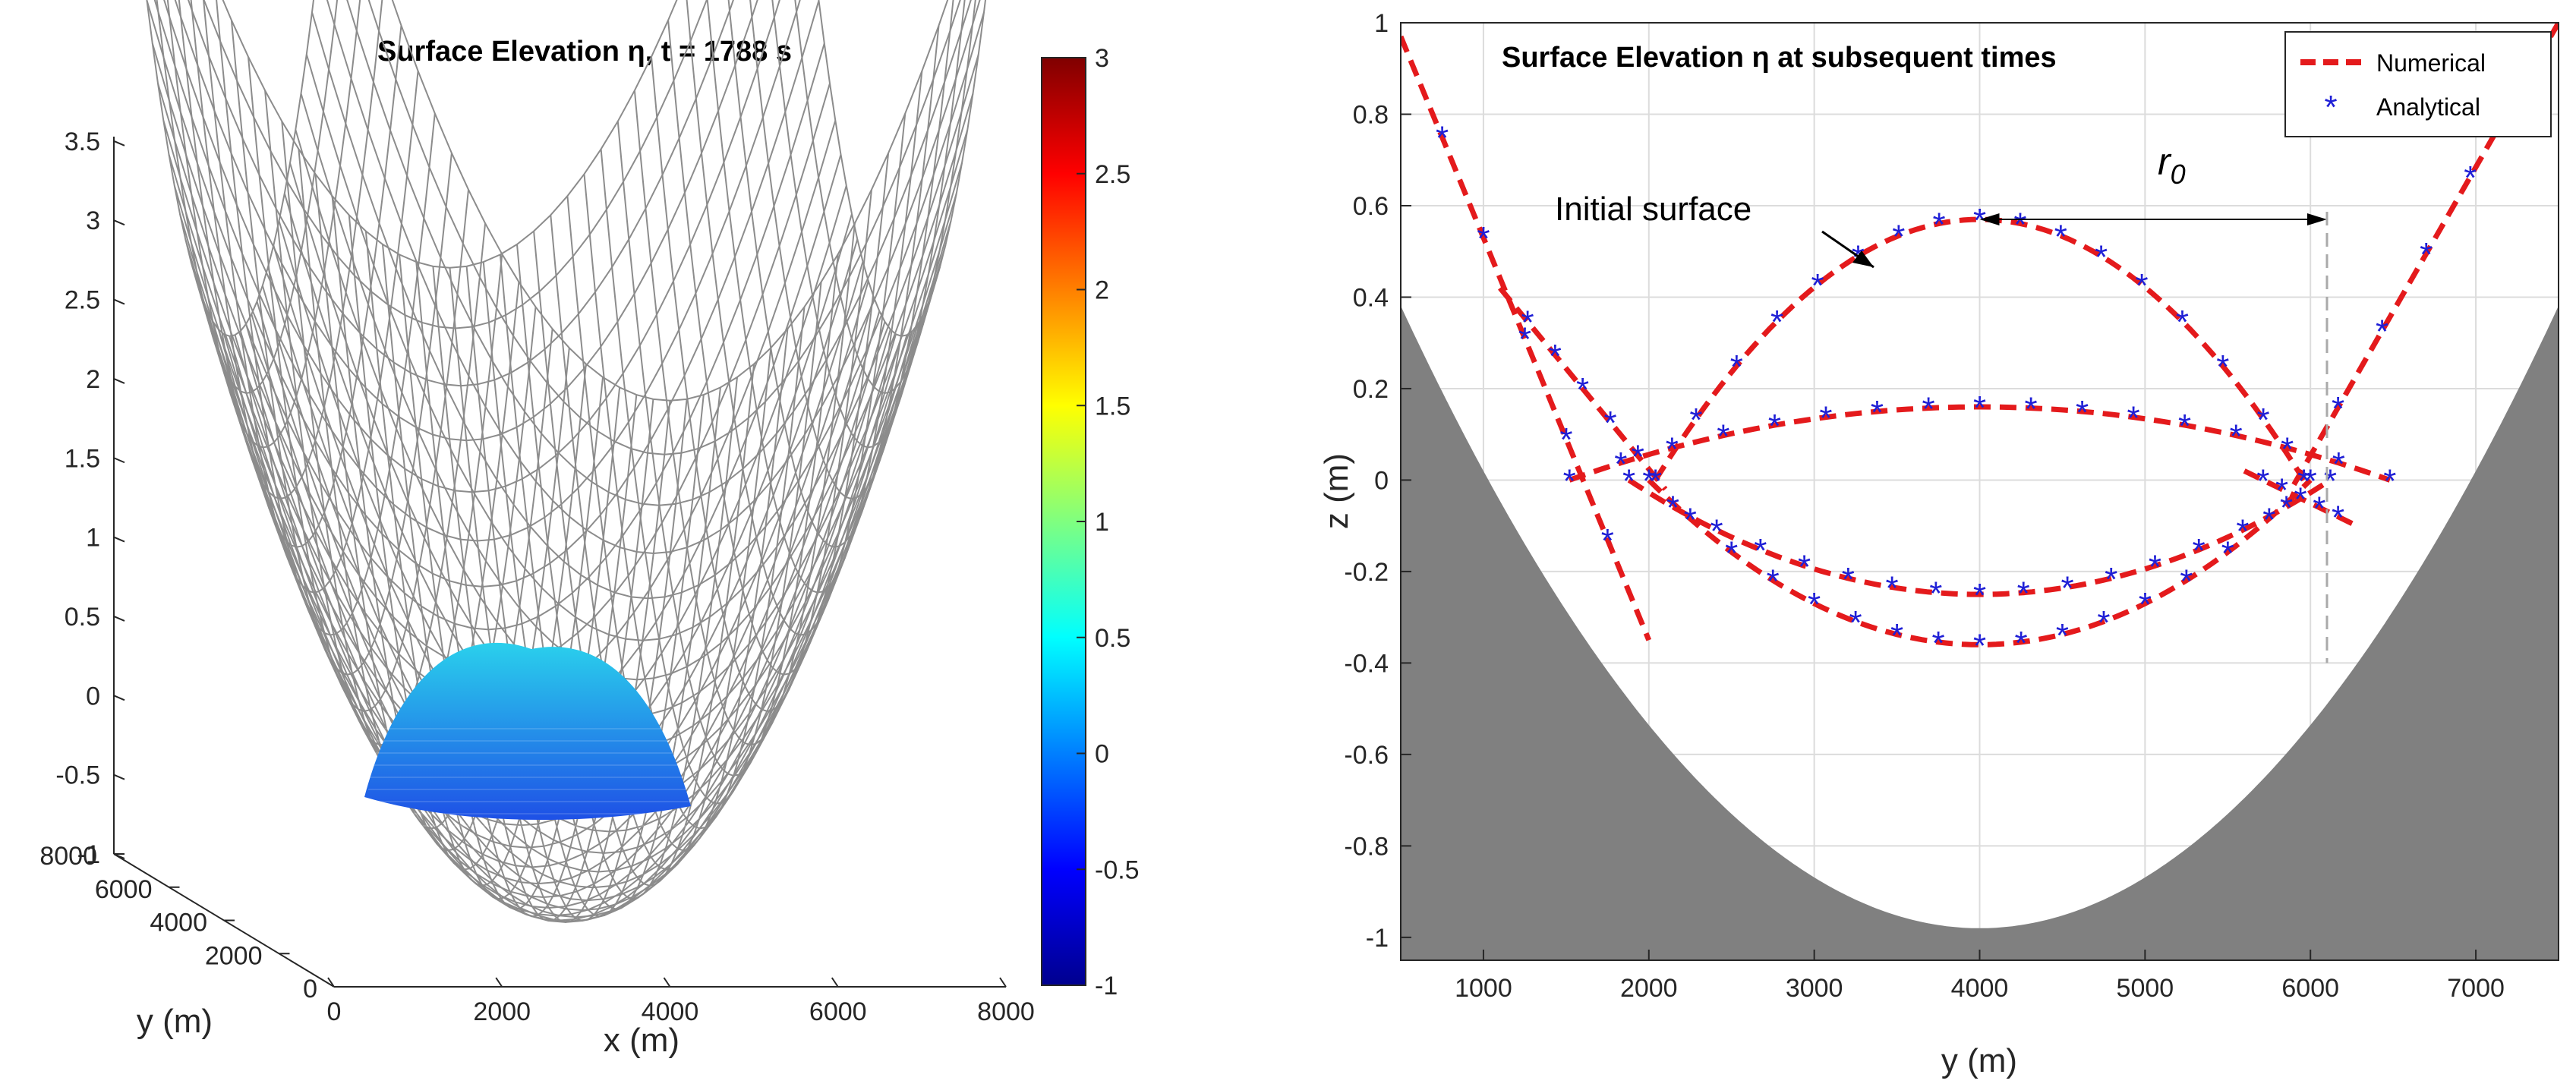  What do you see at coordinates (2178, 174) in the screenshot?
I see `r0-subscript: 0` at bounding box center [2178, 174].